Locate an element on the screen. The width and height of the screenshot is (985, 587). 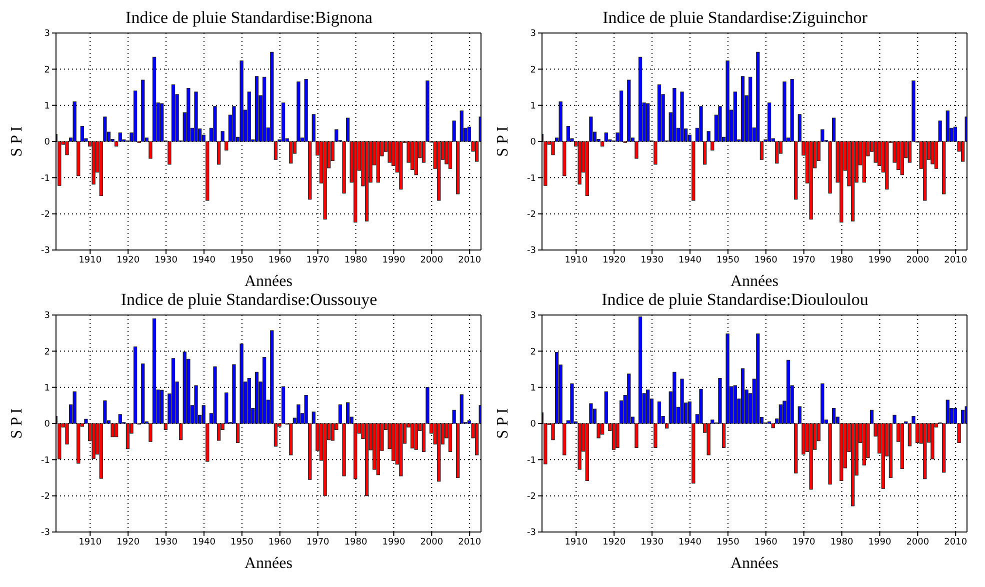
x-tick-label: 2010 is located at coordinates (470, 542).